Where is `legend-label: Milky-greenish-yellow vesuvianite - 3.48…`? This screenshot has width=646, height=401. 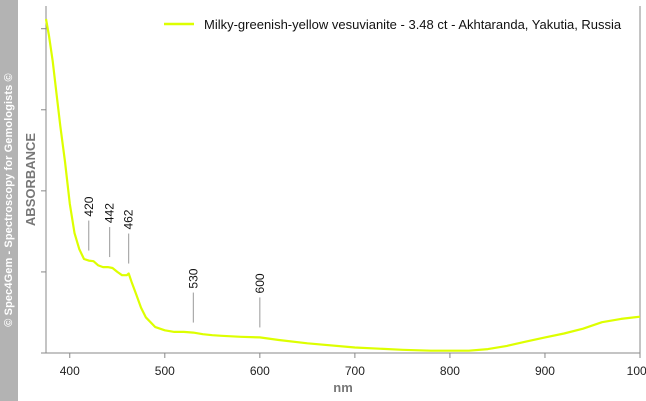 legend-label: Milky-greenish-yellow vesuvianite - 3.48… is located at coordinates (413, 24).